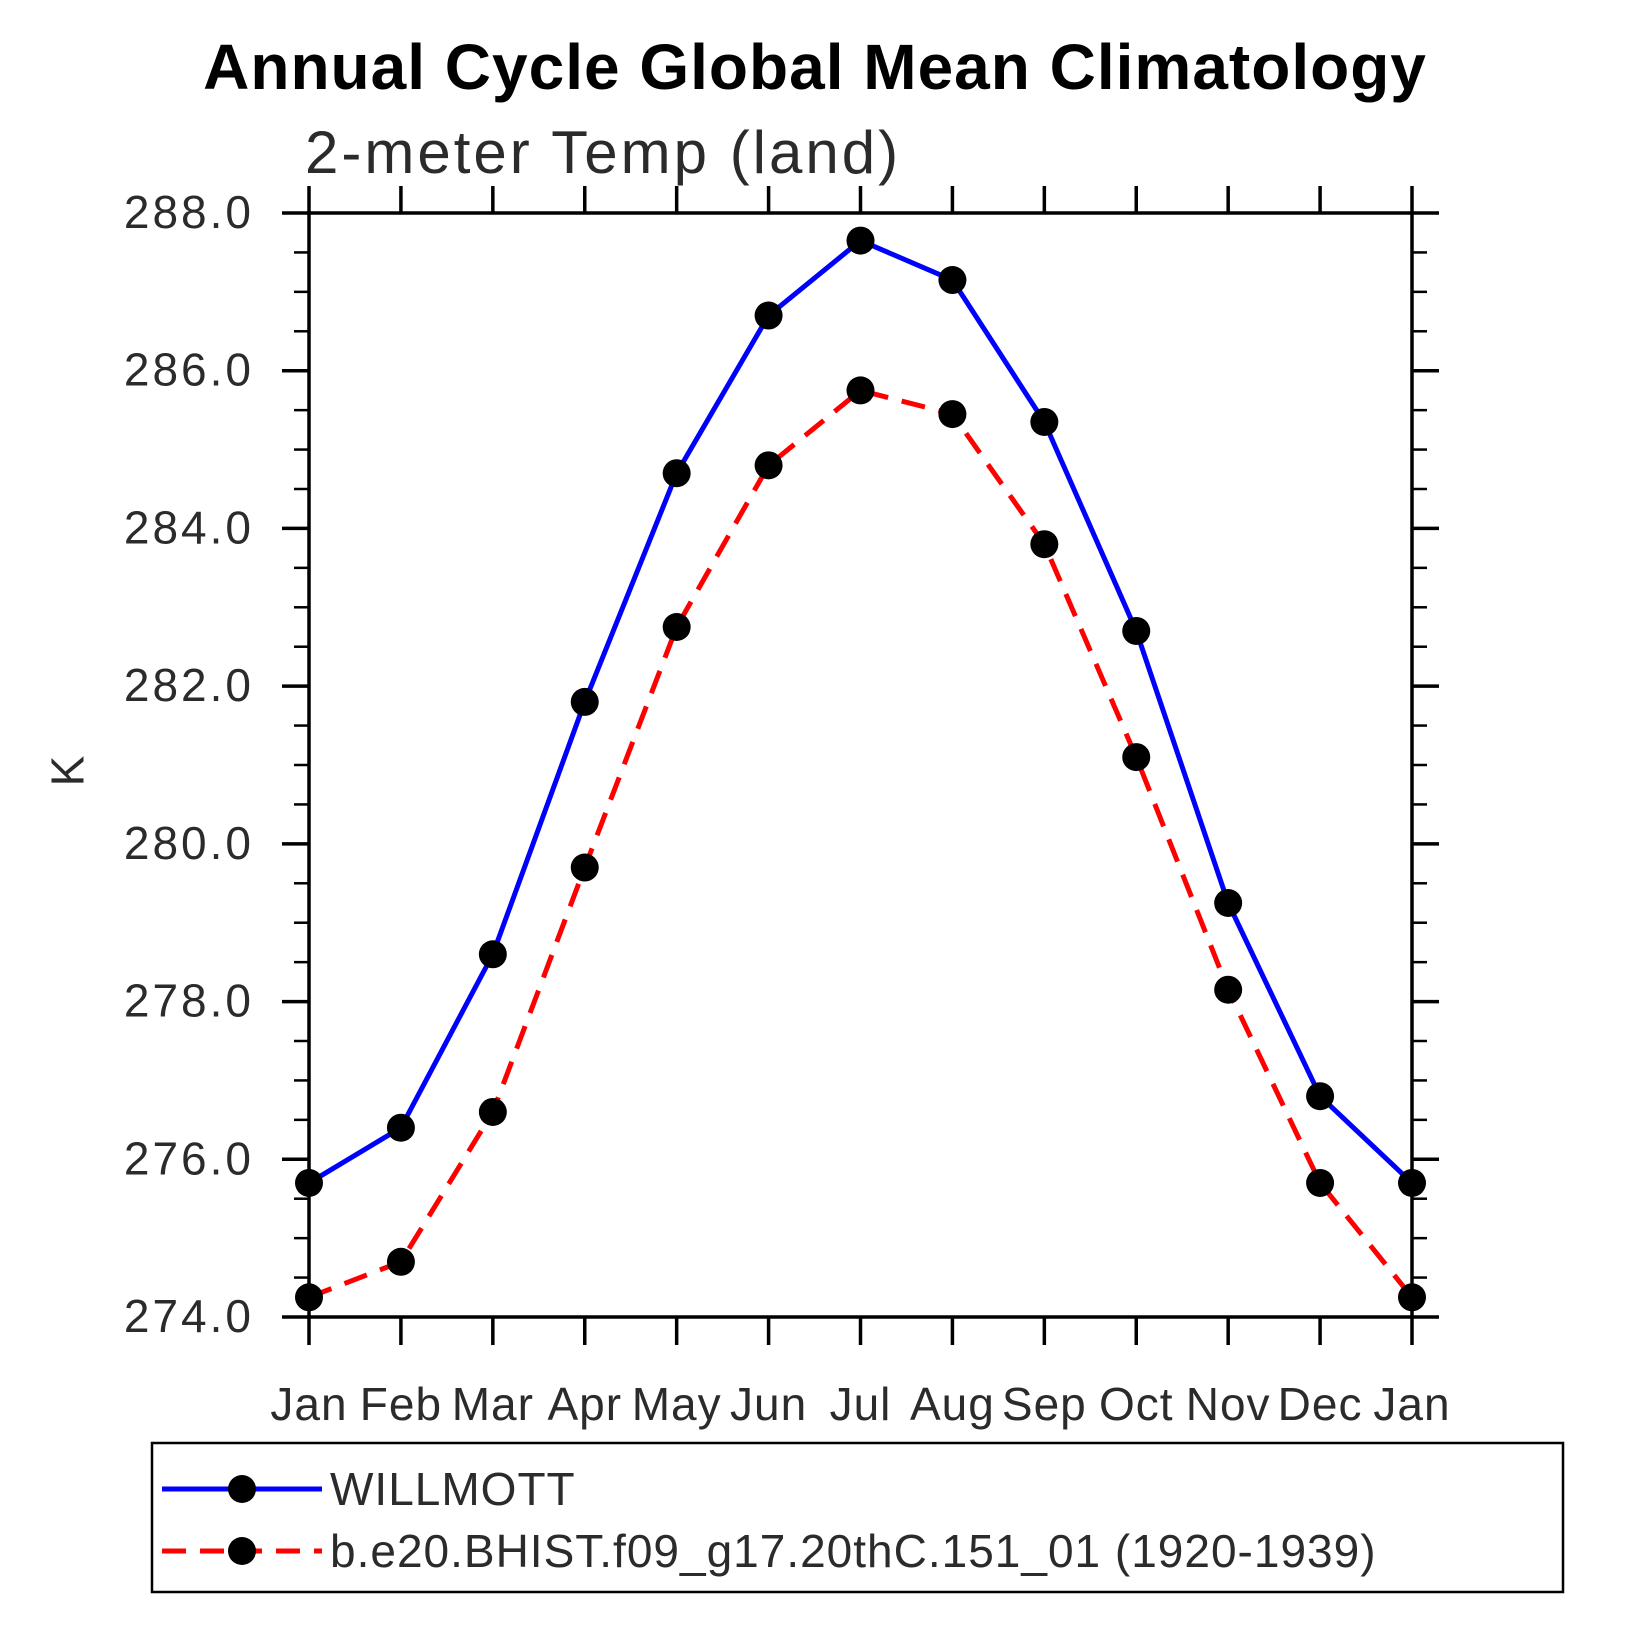  What do you see at coordinates (1044, 1404) in the screenshot?
I see `x-tick-label: Sep` at bounding box center [1044, 1404].